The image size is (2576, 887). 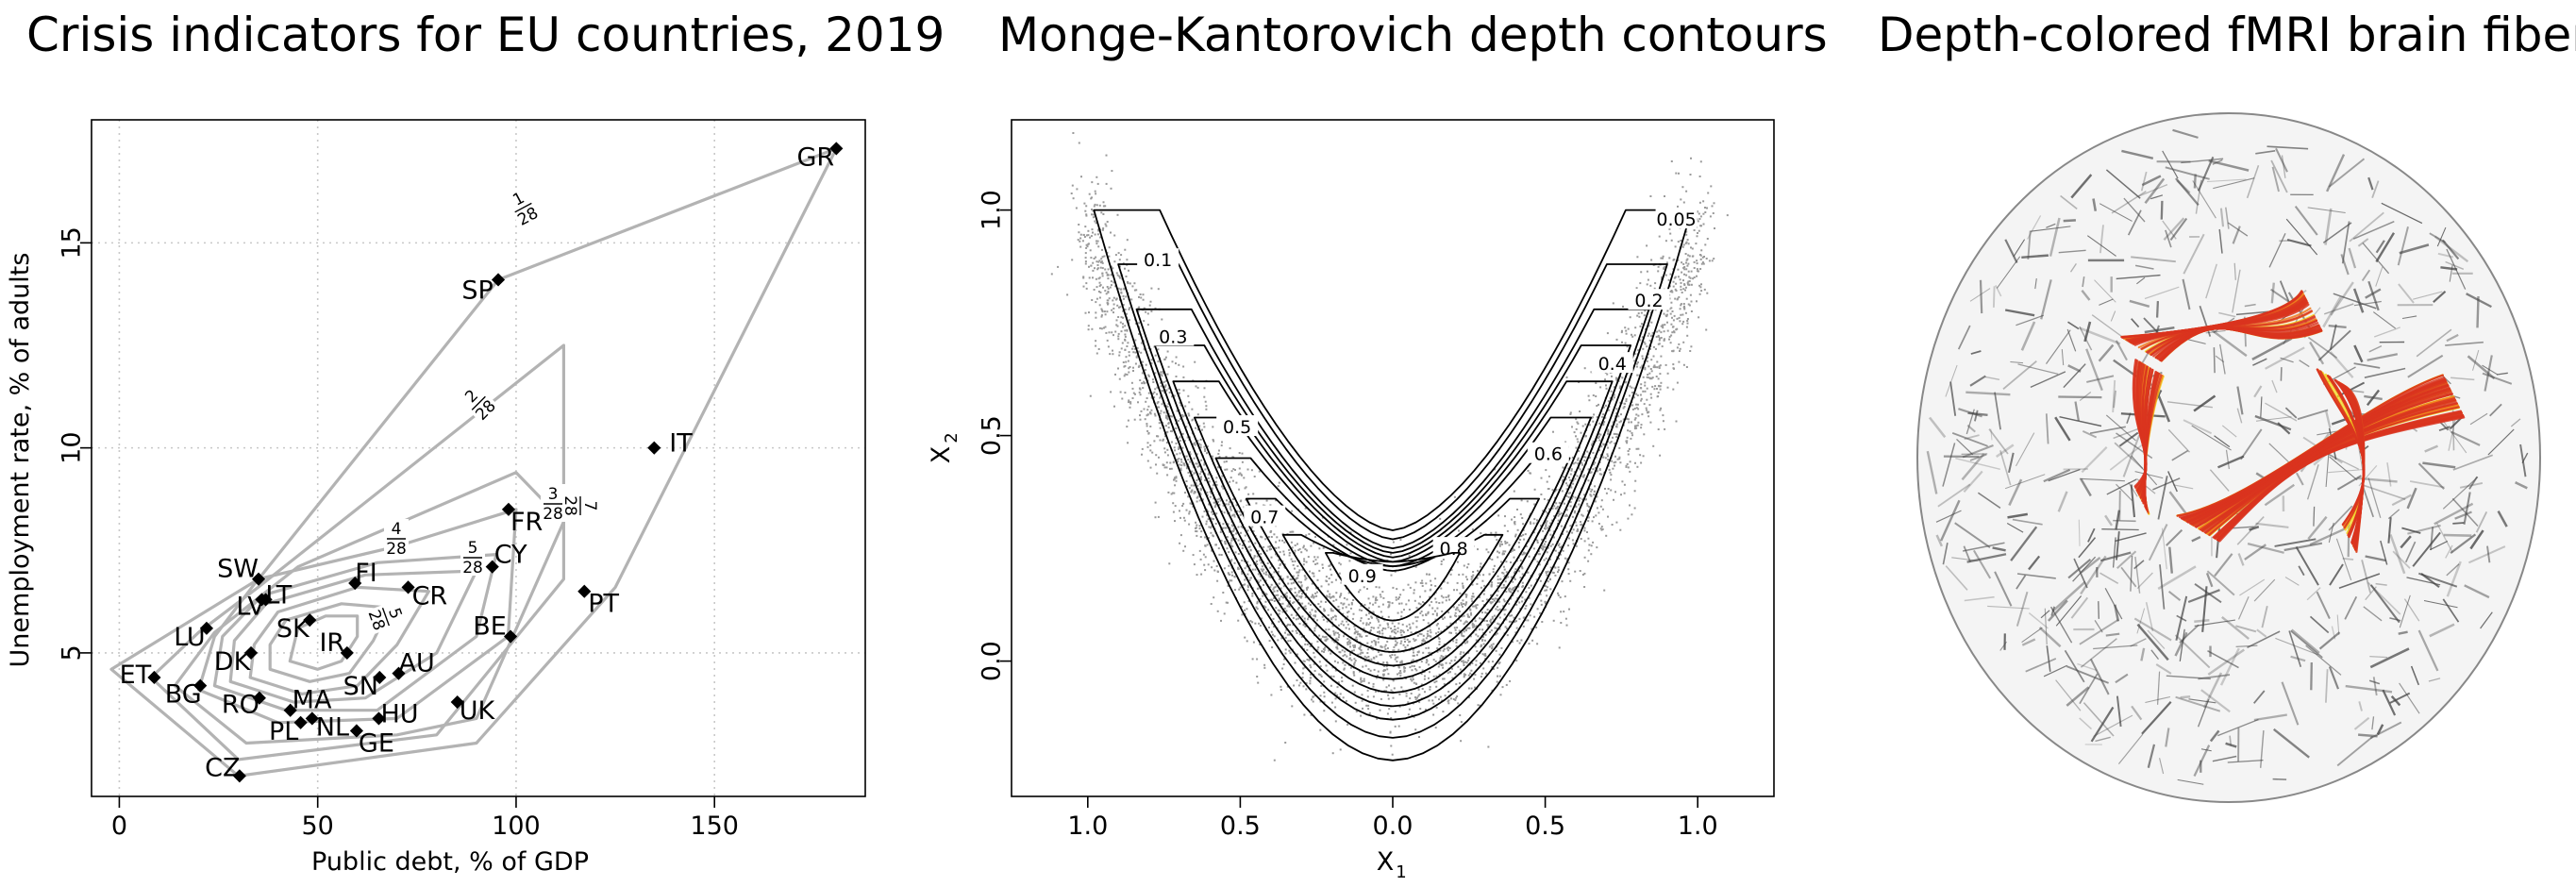 I want to click on x-tick-label: 0.5, so click(x=1240, y=827).